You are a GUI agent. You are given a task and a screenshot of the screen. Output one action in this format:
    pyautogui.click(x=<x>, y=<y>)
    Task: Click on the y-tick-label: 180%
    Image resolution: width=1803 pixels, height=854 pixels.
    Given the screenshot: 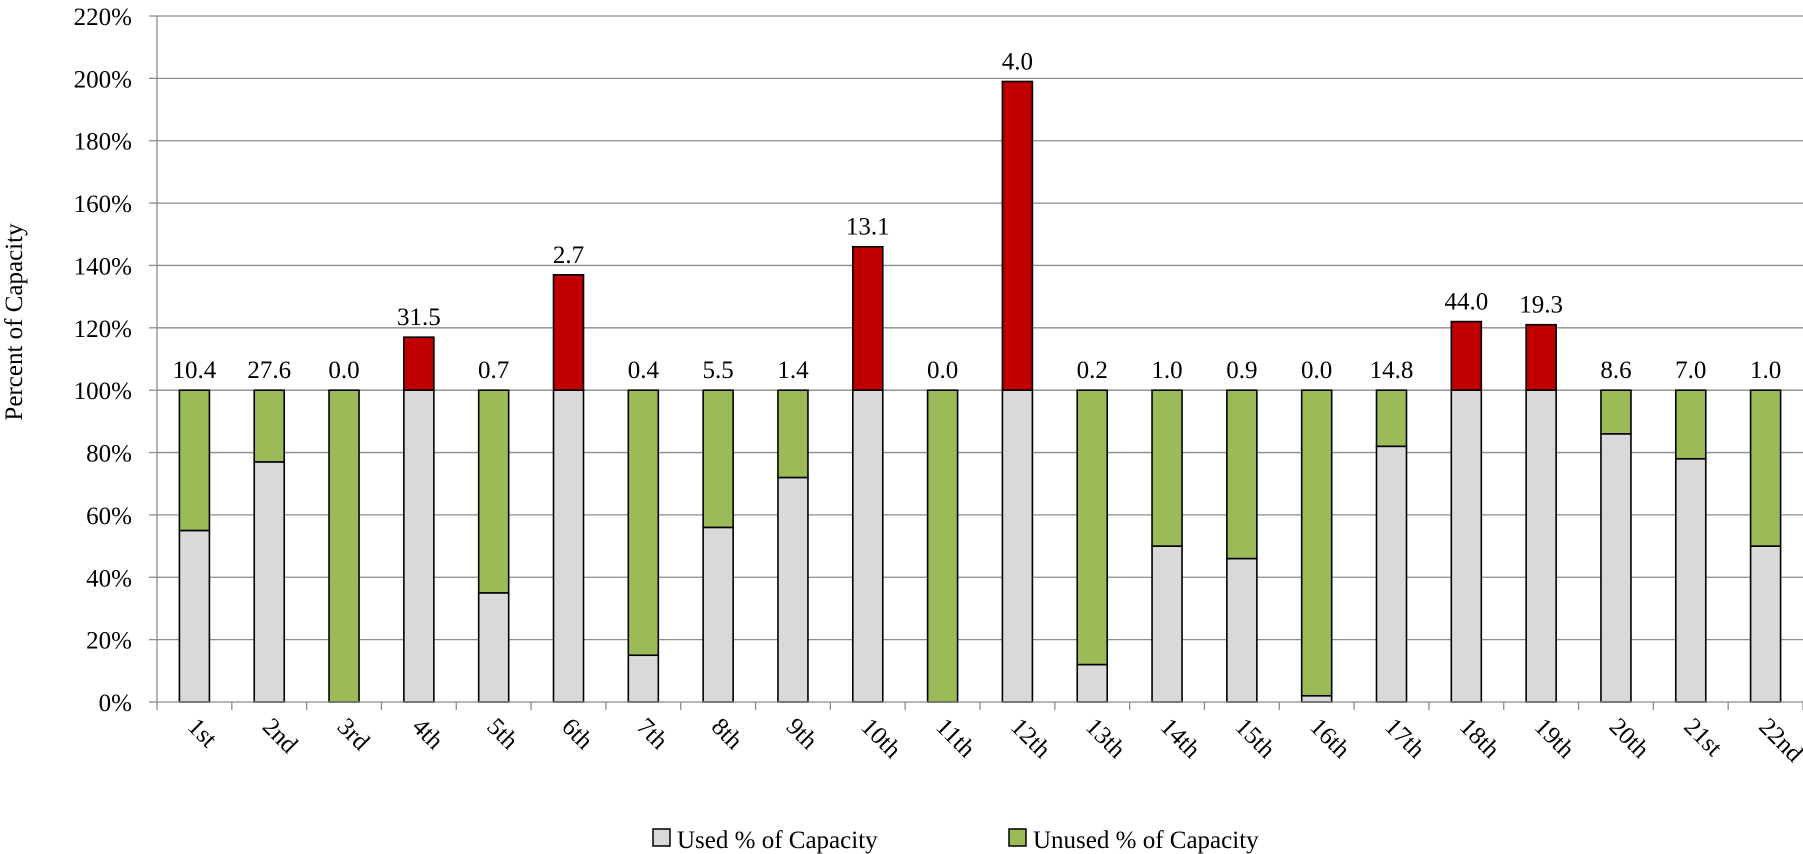 What is the action you would take?
    pyautogui.click(x=103, y=142)
    